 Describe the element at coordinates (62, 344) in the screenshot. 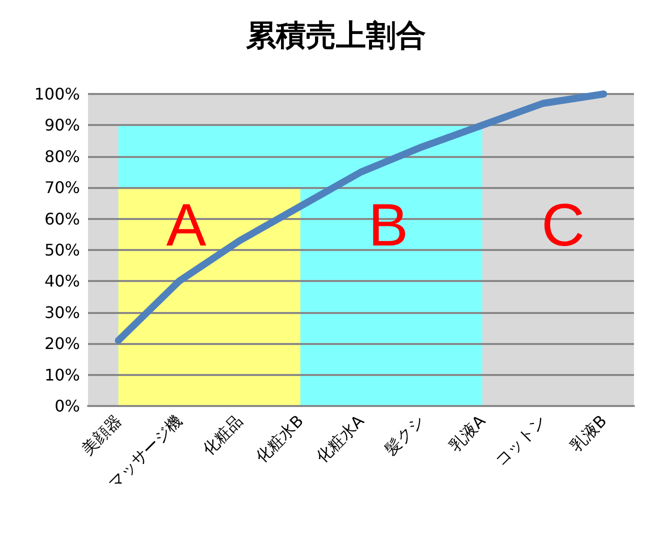

I see `y-tick-label: 20%` at that location.